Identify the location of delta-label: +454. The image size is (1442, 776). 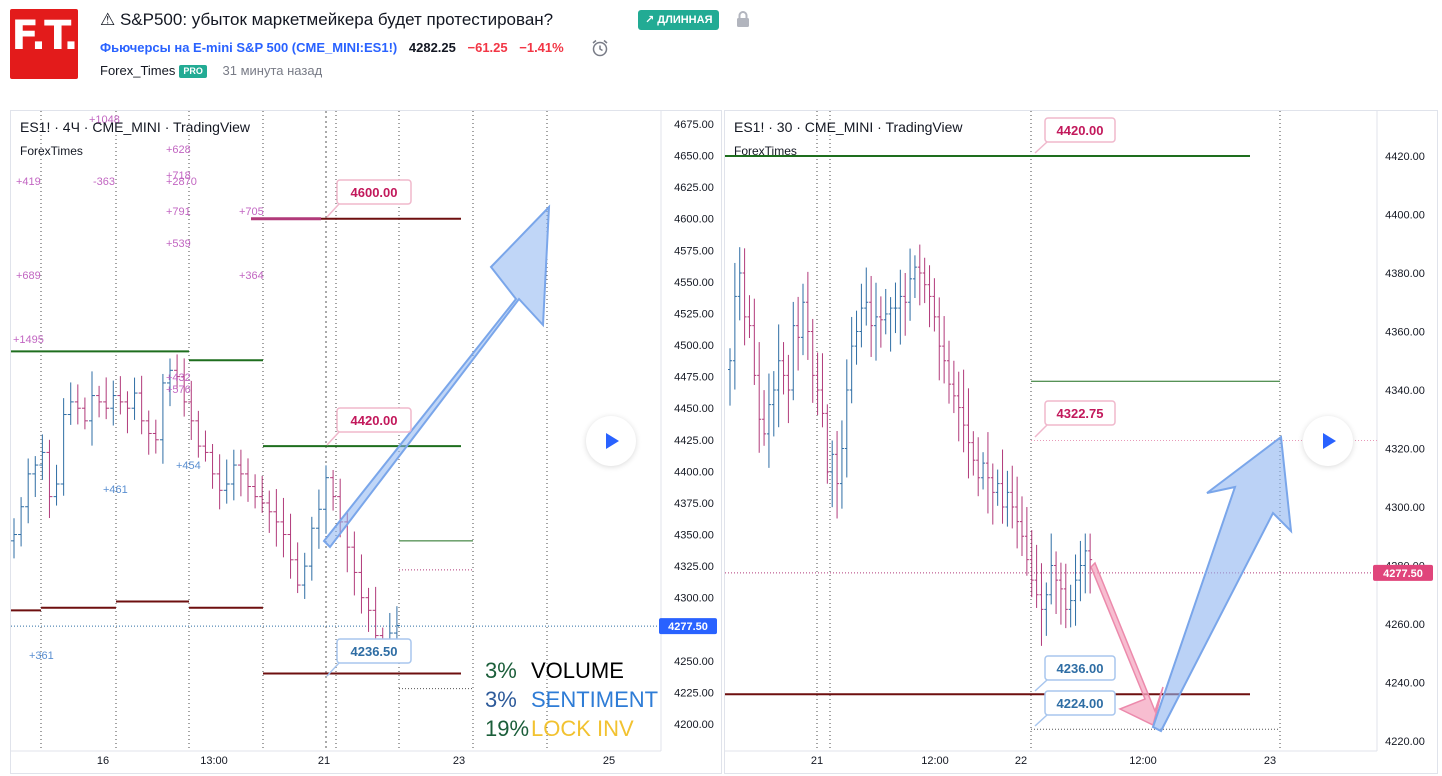
(188, 466).